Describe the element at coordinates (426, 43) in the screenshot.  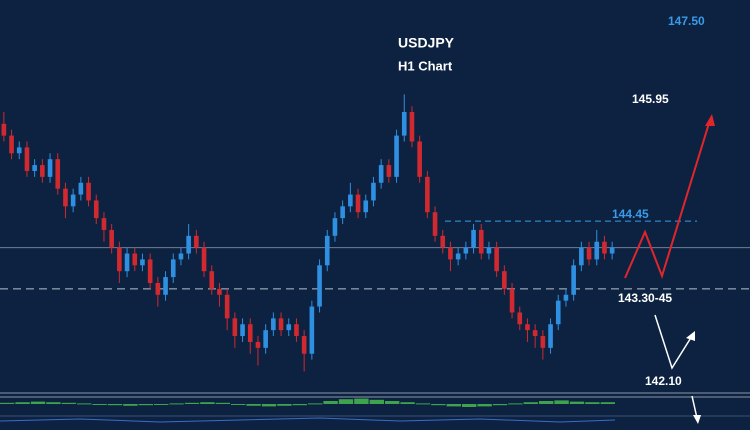
I see `chart-title: USDJPY` at that location.